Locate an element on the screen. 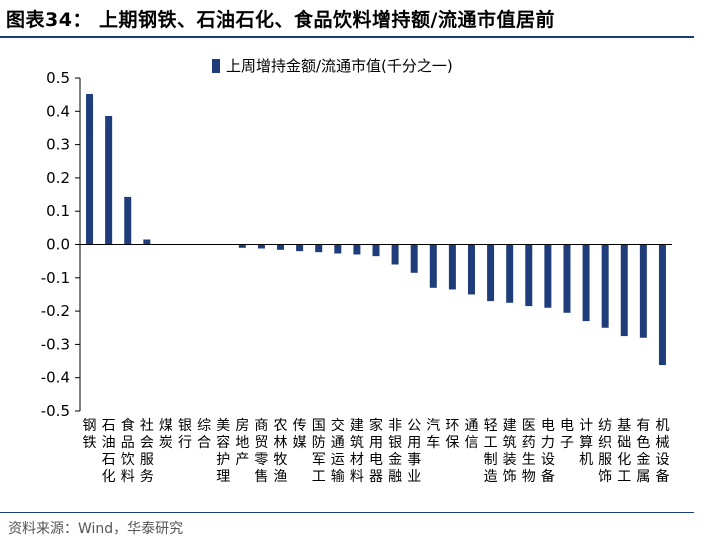  x-tick-label: 轻工制造 is located at coordinates (491, 451).